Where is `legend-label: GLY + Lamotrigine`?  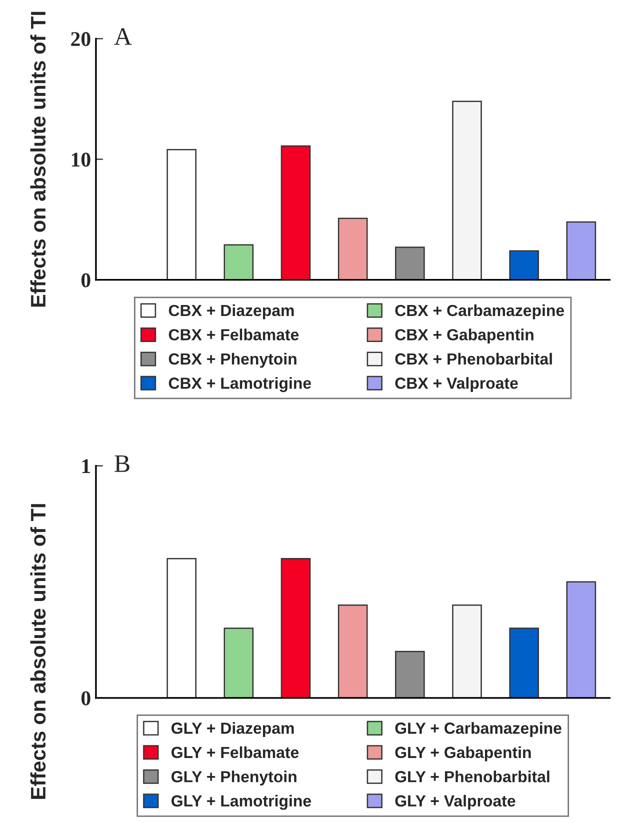 legend-label: GLY + Lamotrigine is located at coordinates (242, 802).